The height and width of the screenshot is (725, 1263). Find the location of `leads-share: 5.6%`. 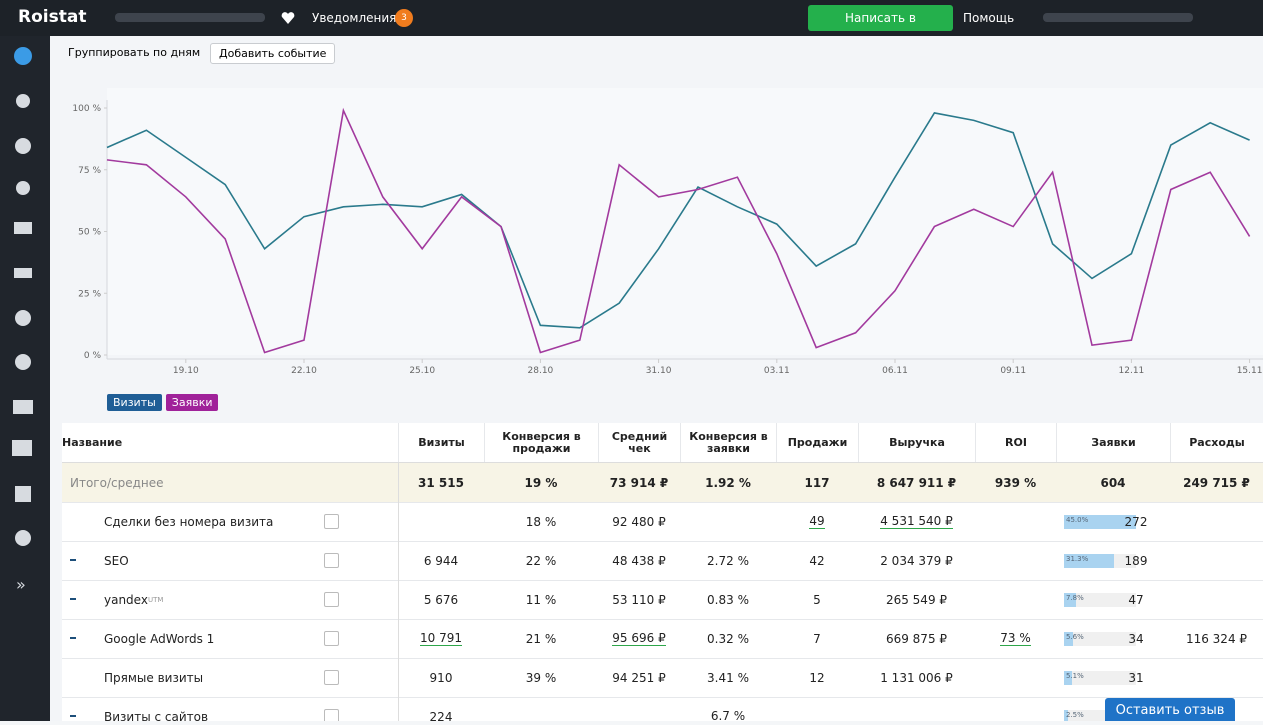

leads-share: 5.6% is located at coordinates (1075, 637).